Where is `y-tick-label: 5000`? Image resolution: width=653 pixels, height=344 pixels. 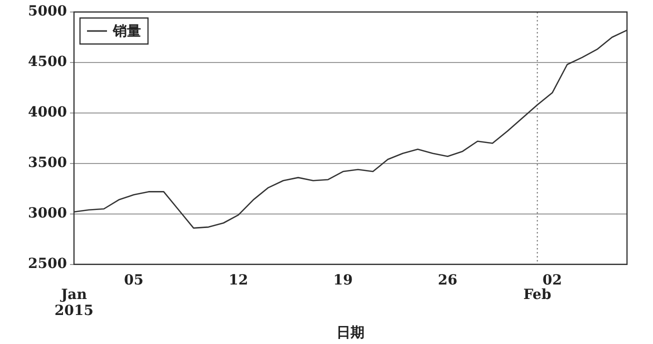 y-tick-label: 5000 is located at coordinates (48, 12).